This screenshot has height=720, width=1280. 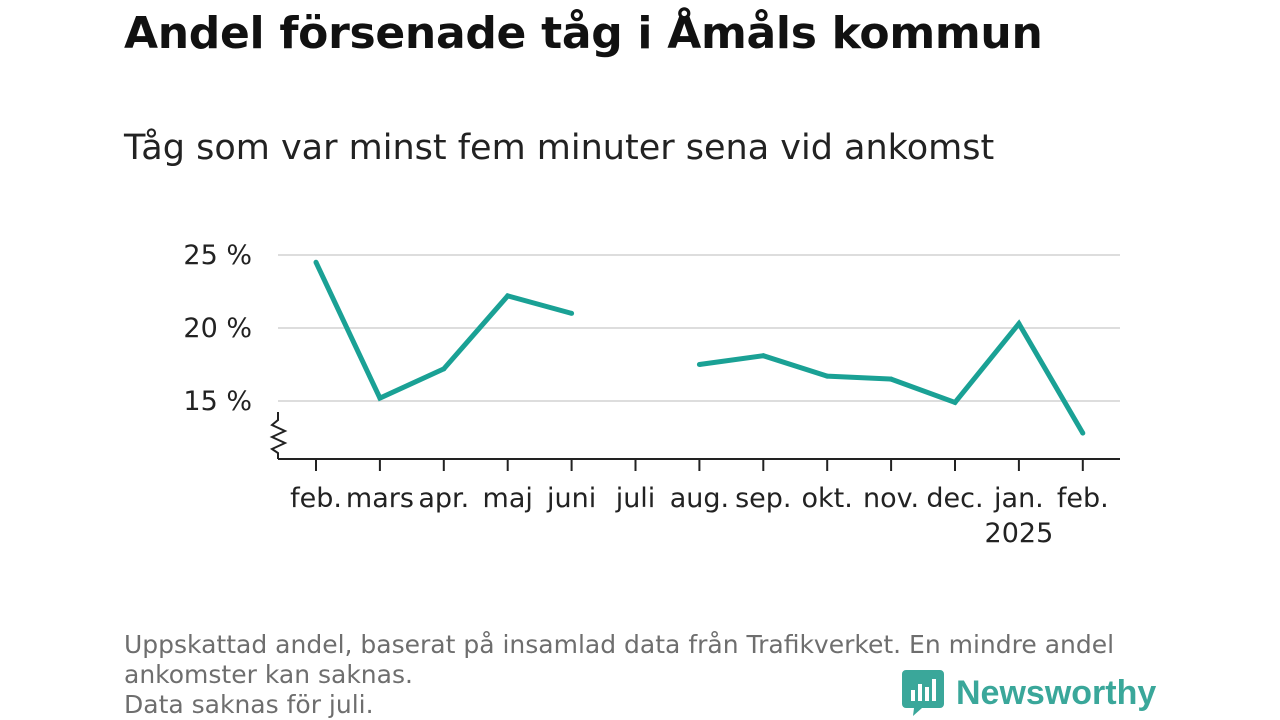 What do you see at coordinates (249, 704) in the screenshot?
I see `footnote-line-3: Data saknas för juli.` at bounding box center [249, 704].